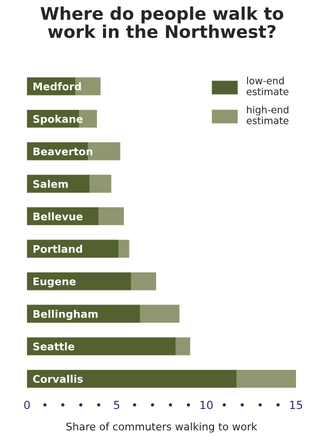 The image size is (324, 436). Describe the element at coordinates (27, 405) in the screenshot. I see `x-tick-label: 0` at that location.